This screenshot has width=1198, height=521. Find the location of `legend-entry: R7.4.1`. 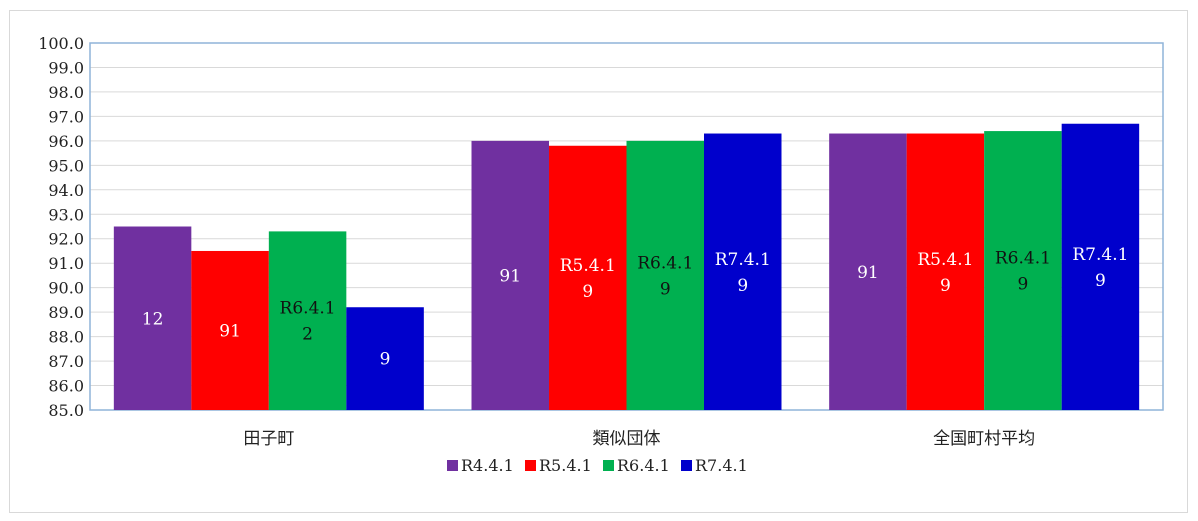

legend-entry: R7.4.1 is located at coordinates (721, 465).